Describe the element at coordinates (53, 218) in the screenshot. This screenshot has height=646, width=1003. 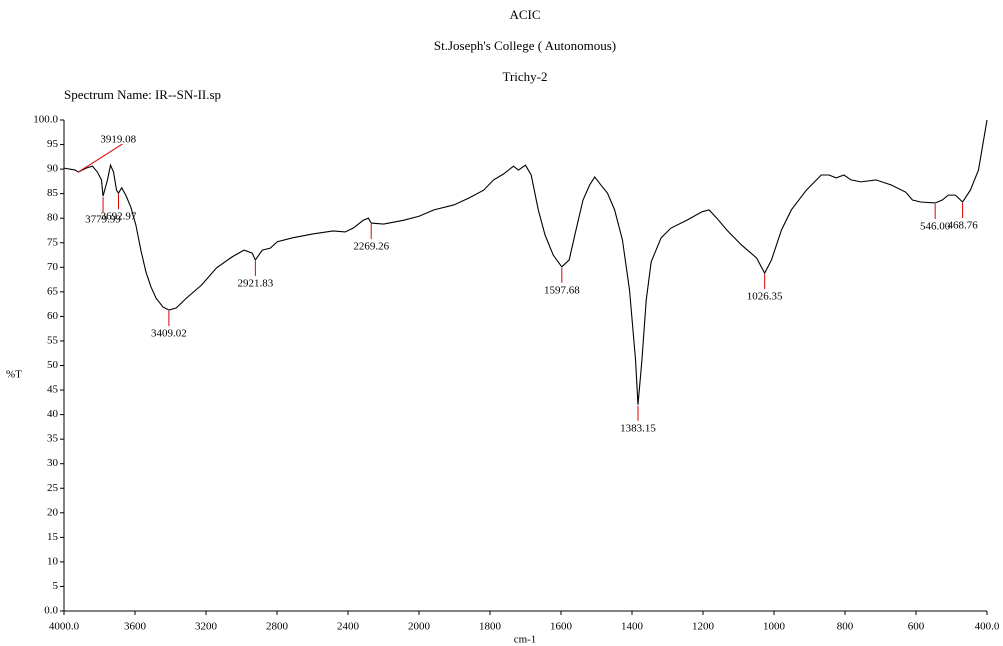
I see `y-tick-label: 80` at that location.